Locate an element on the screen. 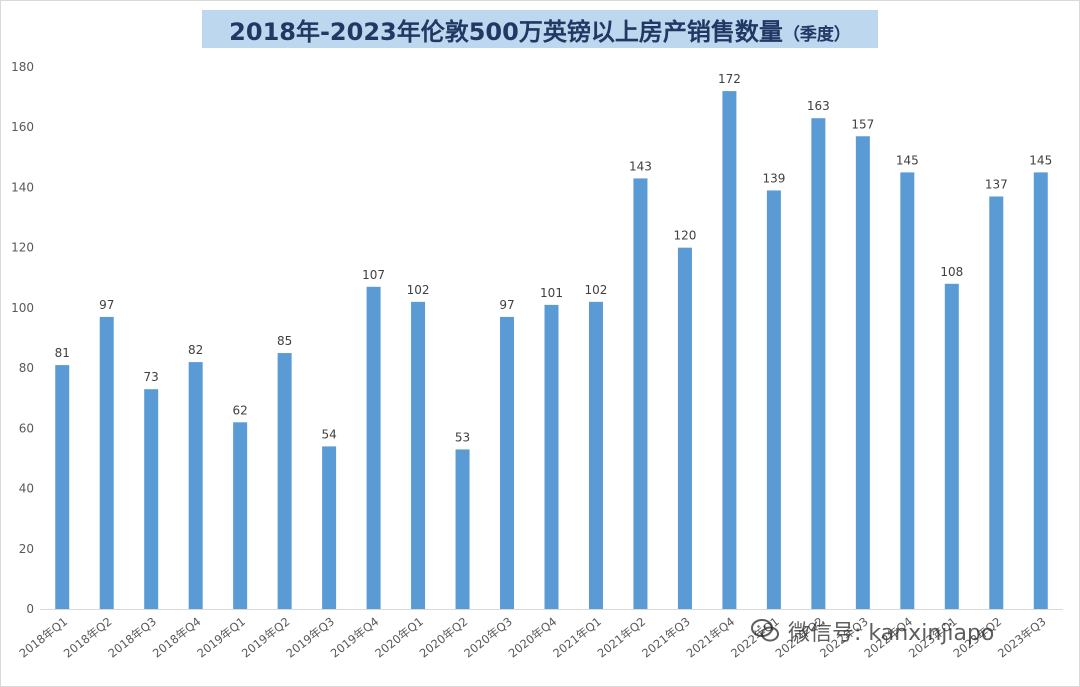 The height and width of the screenshot is (687, 1080). y-tick-label: 140 is located at coordinates (22, 187).